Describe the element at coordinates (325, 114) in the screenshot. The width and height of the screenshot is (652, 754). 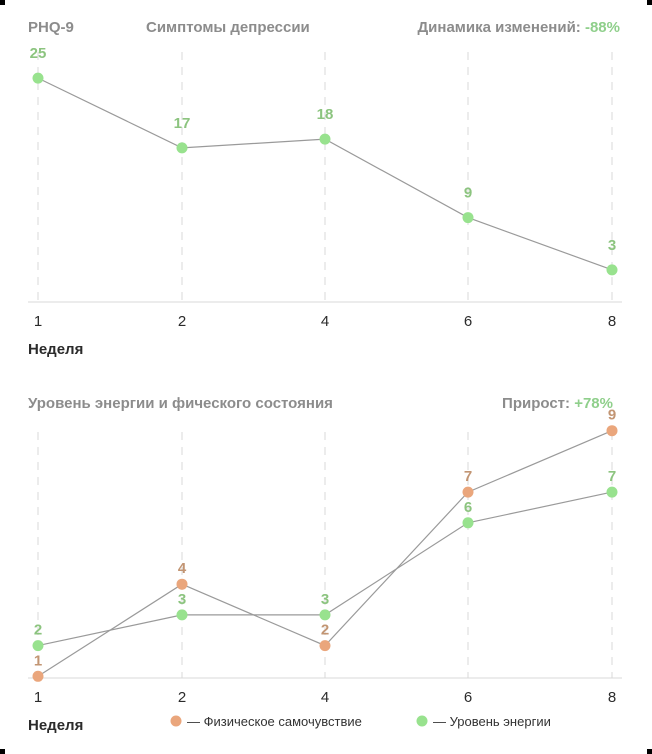
I see `data-label-energy: 18` at that location.